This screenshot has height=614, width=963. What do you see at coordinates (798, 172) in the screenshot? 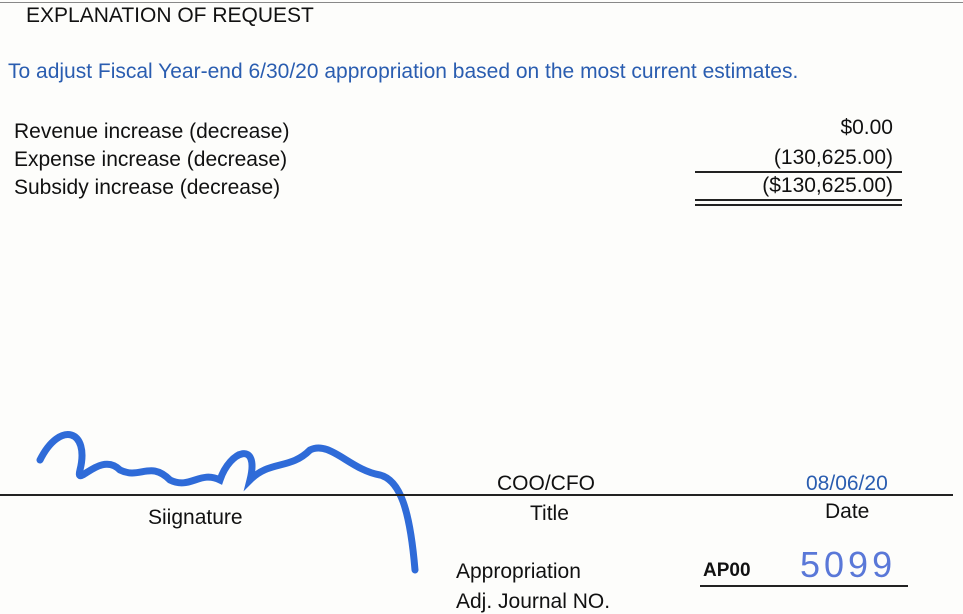
I see `underline` at bounding box center [798, 172].